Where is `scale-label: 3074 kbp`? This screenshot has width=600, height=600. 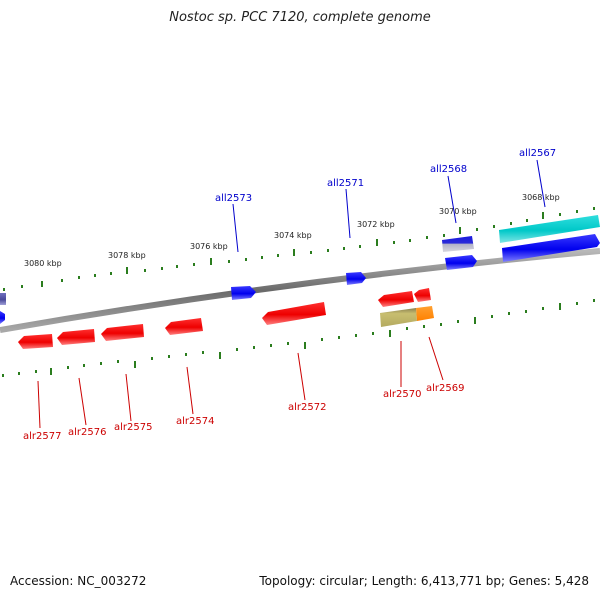
scale-label: 3074 kbp is located at coordinates (293, 235).